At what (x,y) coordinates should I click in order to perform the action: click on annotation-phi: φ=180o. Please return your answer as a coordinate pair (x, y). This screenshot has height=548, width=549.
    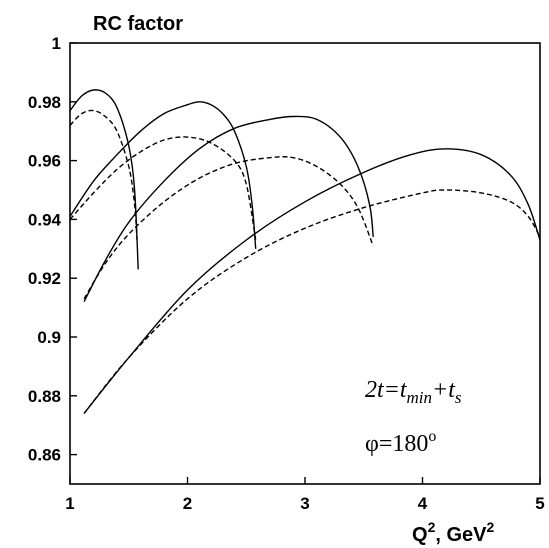
    Looking at the image, I should click on (400, 442).